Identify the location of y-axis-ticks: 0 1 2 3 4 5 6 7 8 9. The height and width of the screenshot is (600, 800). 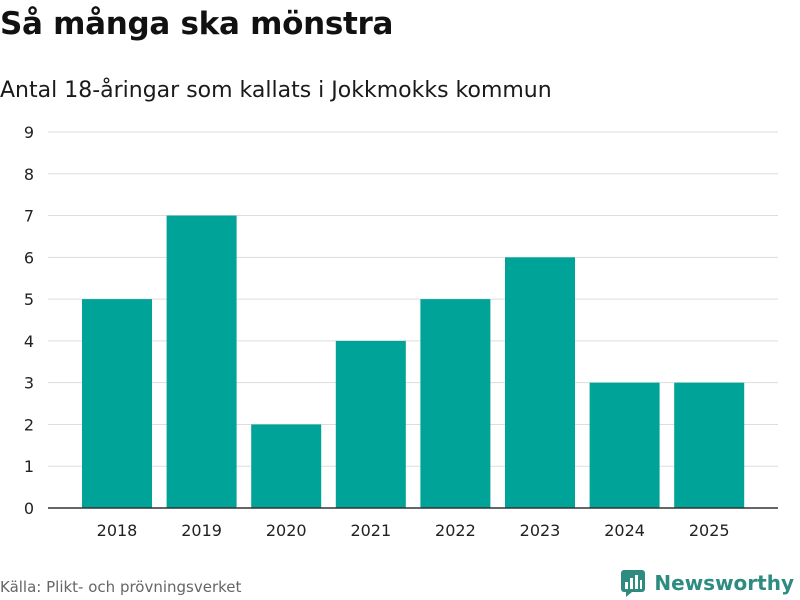
(29, 320).